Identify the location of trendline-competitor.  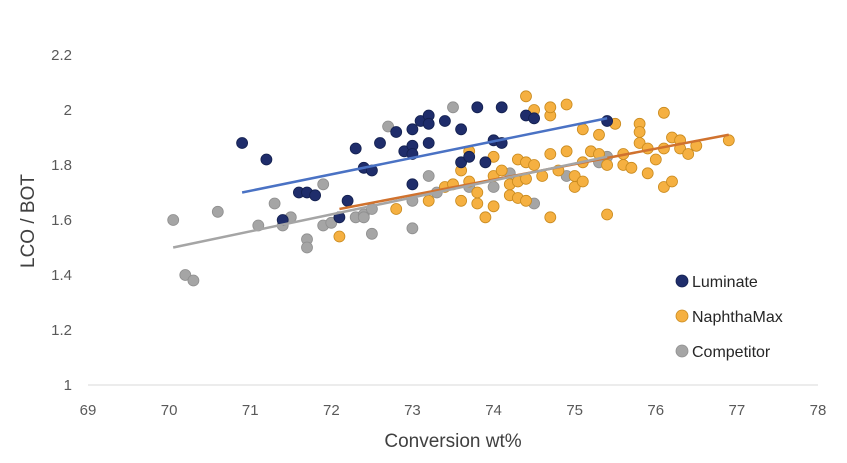
(390, 202).